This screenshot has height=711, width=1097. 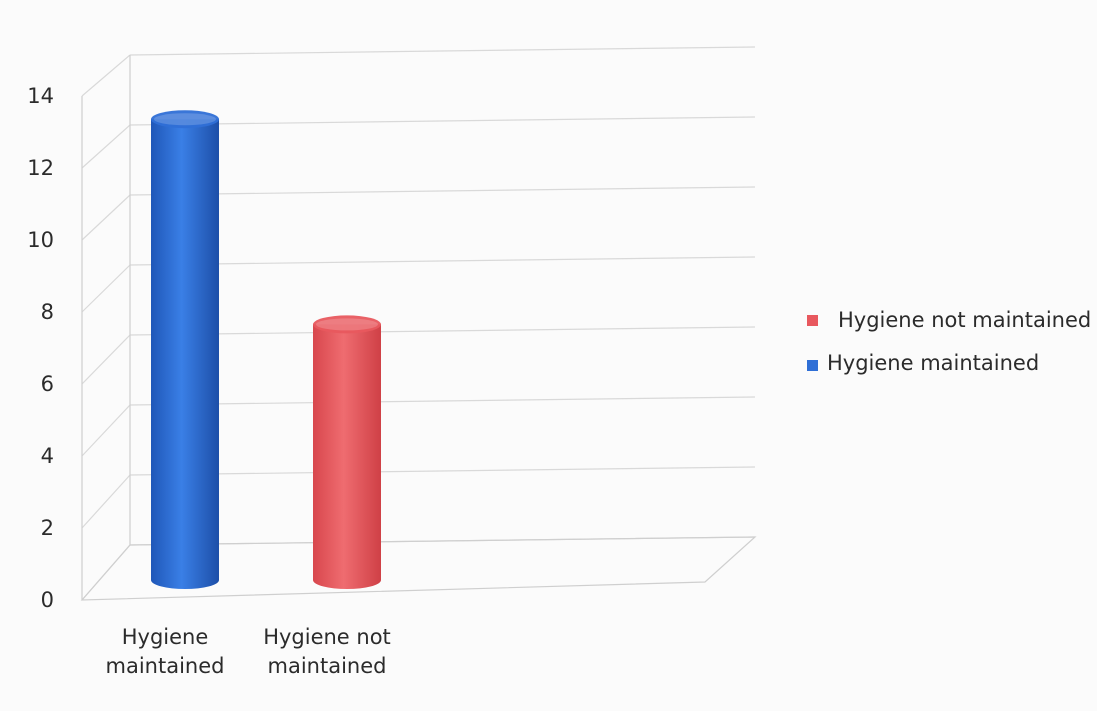 What do you see at coordinates (40, 168) in the screenshot?
I see `y-tick-label: 12` at bounding box center [40, 168].